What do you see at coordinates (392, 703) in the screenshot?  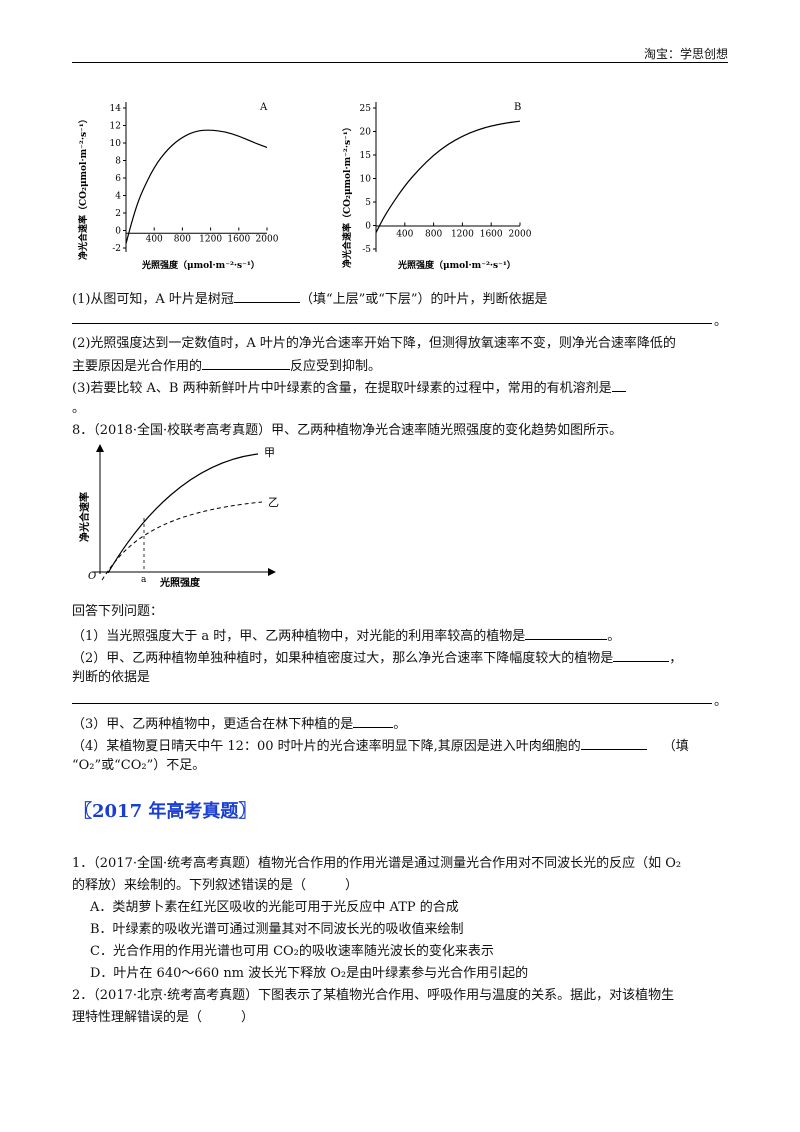 I see `q8-2-long-blank` at bounding box center [392, 703].